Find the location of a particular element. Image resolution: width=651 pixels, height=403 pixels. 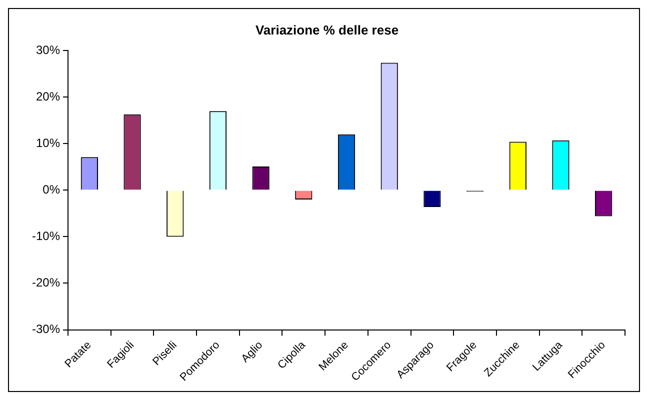

y-tick-label: 10% is located at coordinates (48, 143).